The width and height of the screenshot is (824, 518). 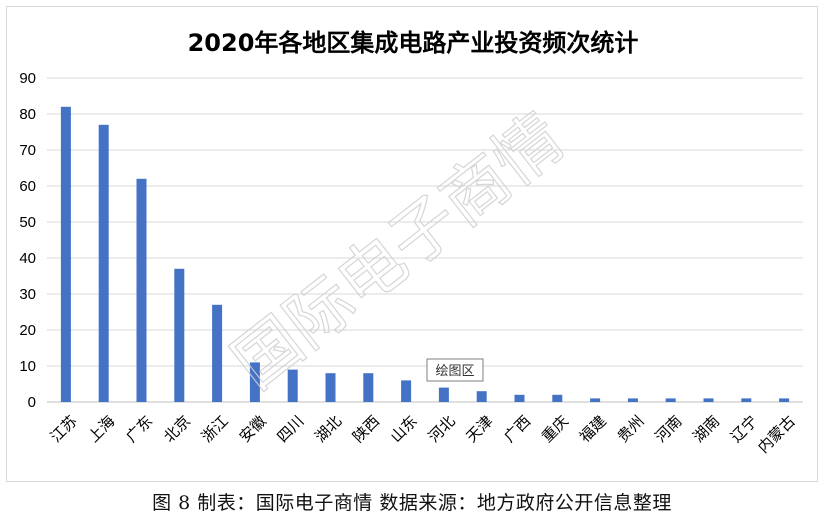 What do you see at coordinates (555, 429) in the screenshot?
I see `x-tick-label: 重庆` at bounding box center [555, 429].